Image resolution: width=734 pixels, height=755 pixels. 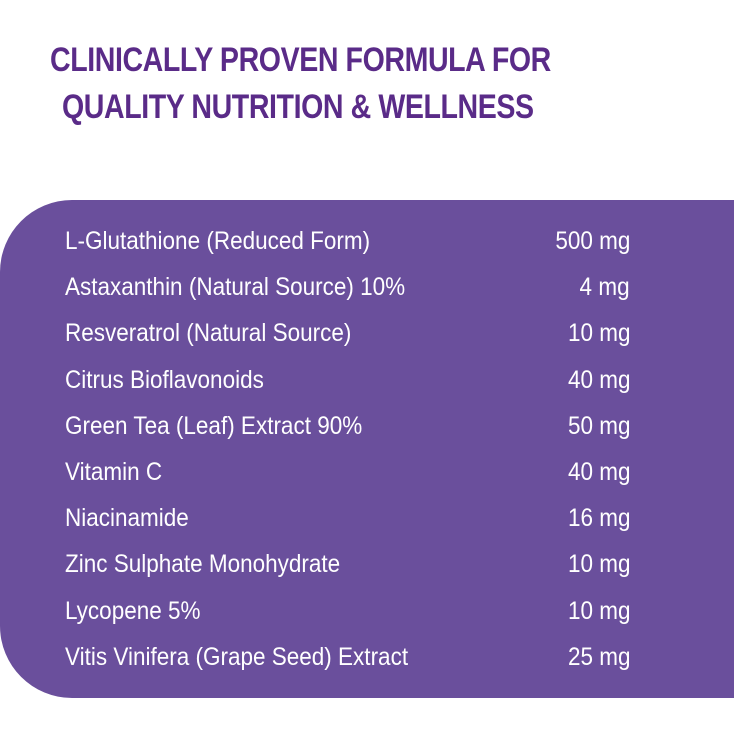 What do you see at coordinates (237, 656) in the screenshot?
I see `ingredient-name: Vitis Vinifera (Grape Seed) Extract` at bounding box center [237, 656].